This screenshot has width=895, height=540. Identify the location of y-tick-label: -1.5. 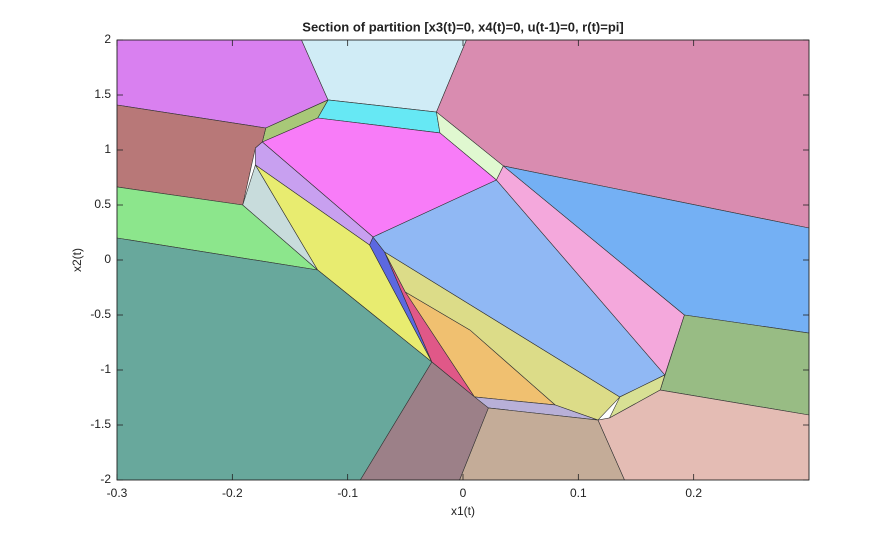
(100, 424).